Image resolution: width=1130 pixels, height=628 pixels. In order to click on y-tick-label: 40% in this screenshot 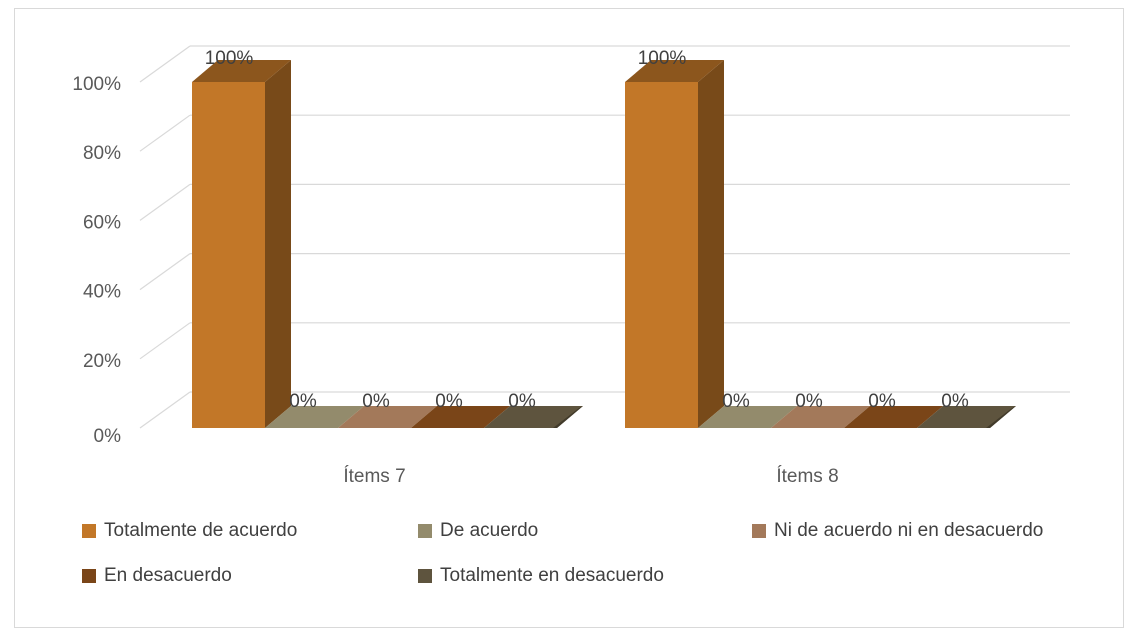, I will do `click(102, 292)`.